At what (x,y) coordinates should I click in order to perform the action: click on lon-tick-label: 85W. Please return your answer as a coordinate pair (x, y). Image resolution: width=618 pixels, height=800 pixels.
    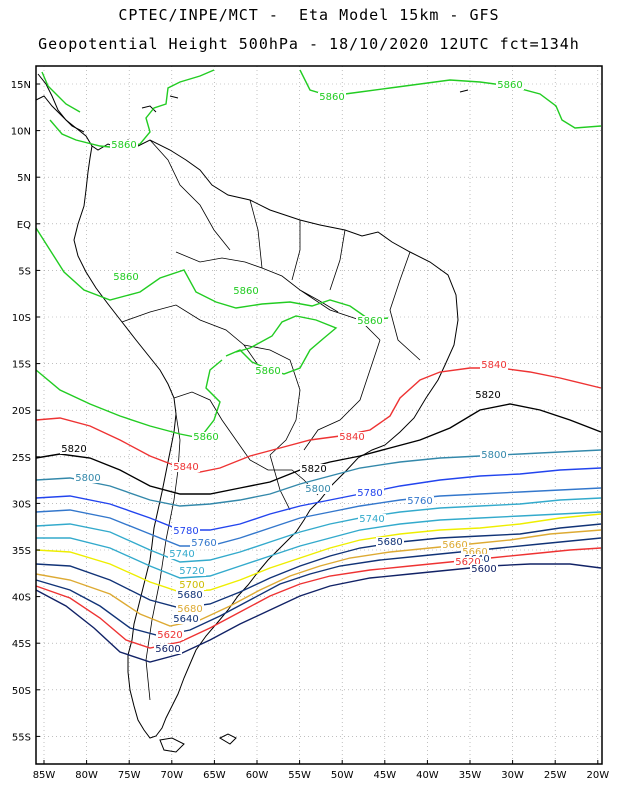
    Looking at the image, I should click on (44, 775).